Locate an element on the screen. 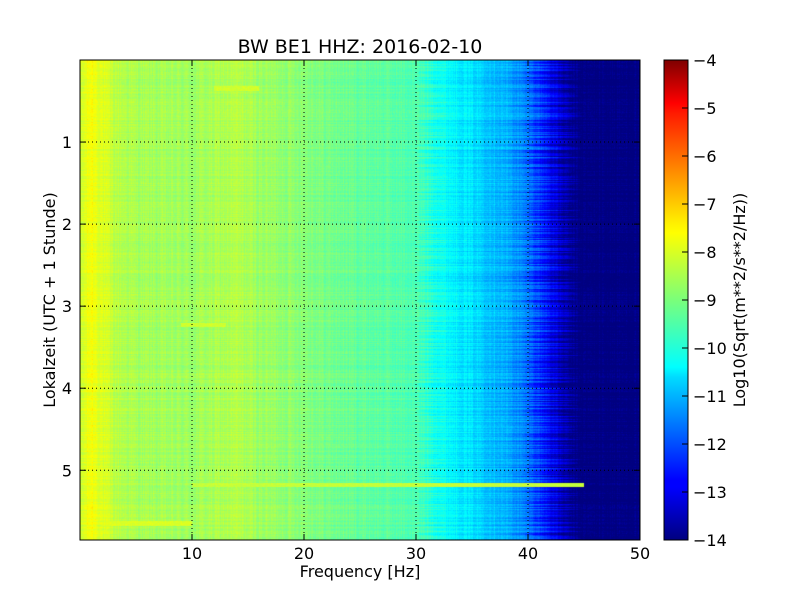  colorbar-tick-label: −8 is located at coordinates (705, 252).